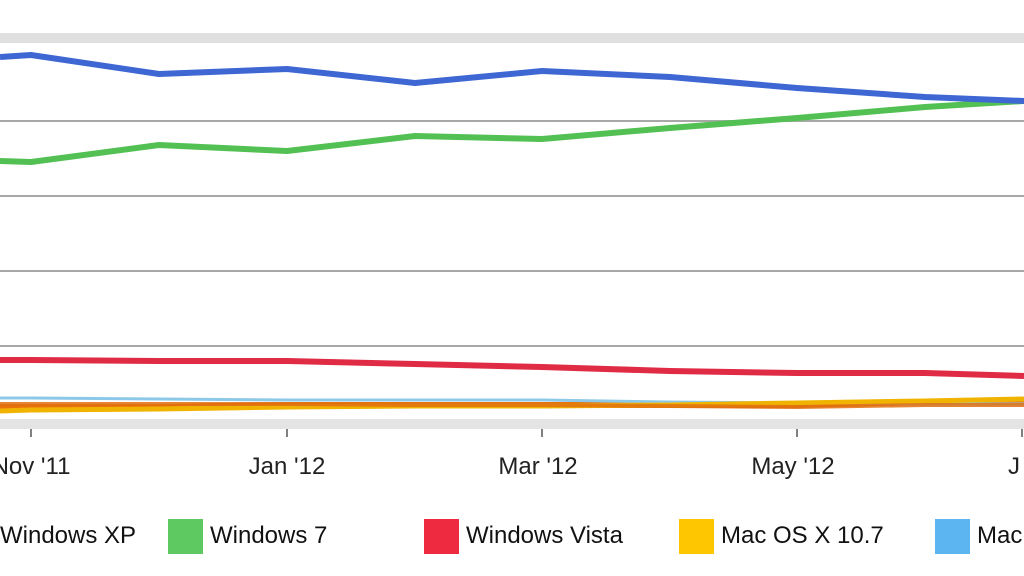 Image resolution: width=1024 pixels, height=576 pixels. I want to click on legend-item-mac-os-x-10-7: Mac OS X 10.7, so click(781, 536).